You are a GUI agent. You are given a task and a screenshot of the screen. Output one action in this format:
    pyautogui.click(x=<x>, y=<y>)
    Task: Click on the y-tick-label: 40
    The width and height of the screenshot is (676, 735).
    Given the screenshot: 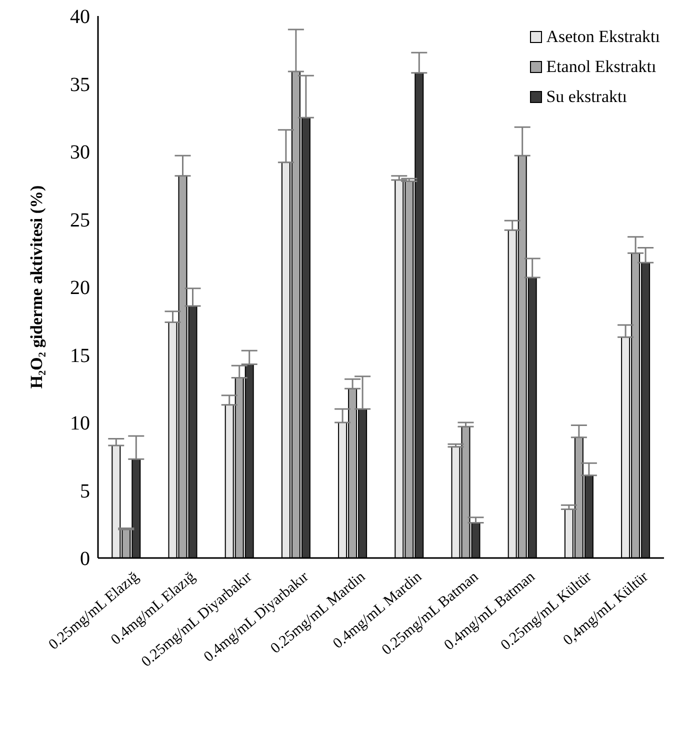 What is the action you would take?
    pyautogui.click(x=80, y=17)
    